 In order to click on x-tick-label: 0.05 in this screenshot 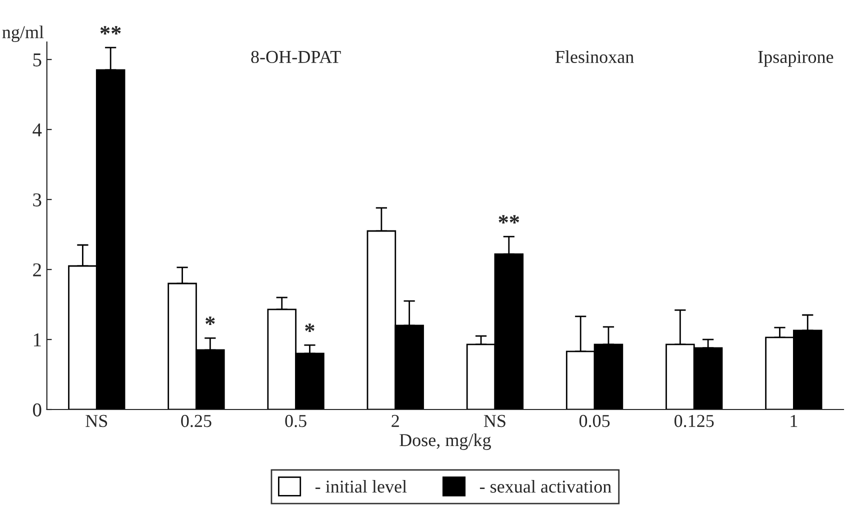, I will do `click(594, 421)`.